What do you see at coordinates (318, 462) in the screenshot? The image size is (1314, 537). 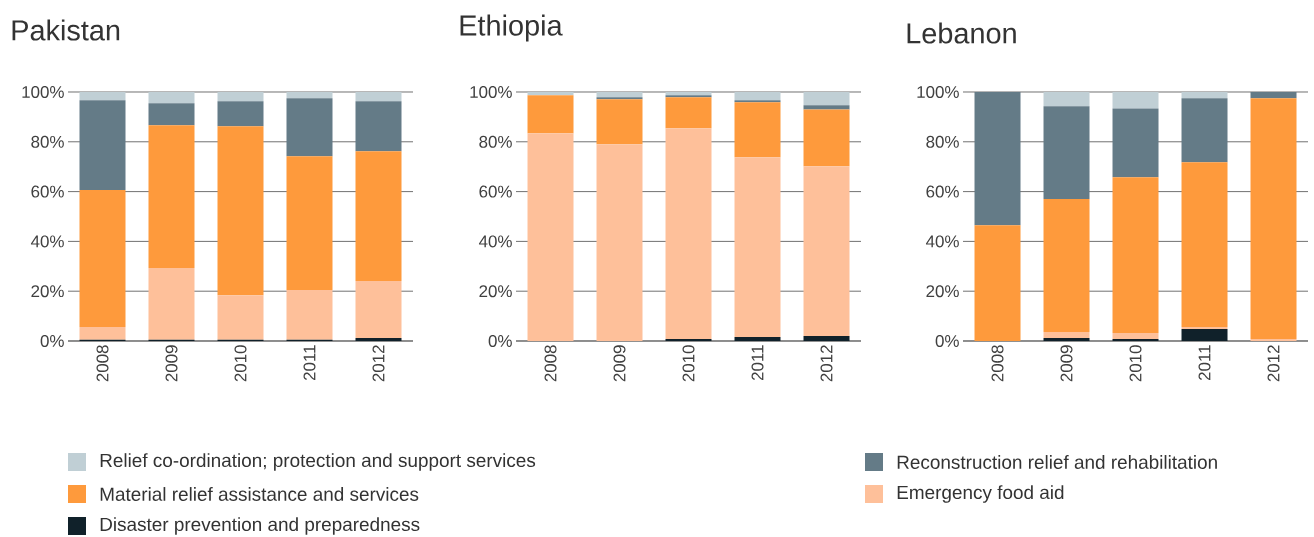 I see `legend-label: Relief co-ordination; protection and support services` at bounding box center [318, 462].